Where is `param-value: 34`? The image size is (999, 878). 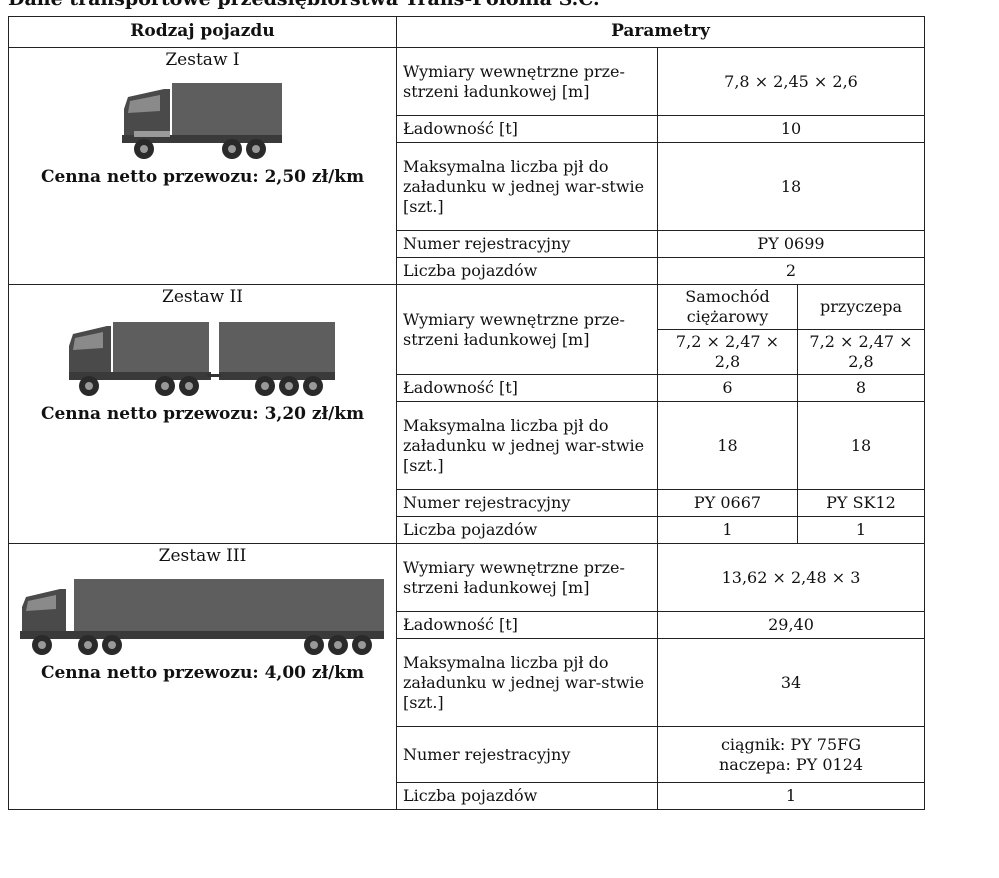 param-value: 34 is located at coordinates (791, 682).